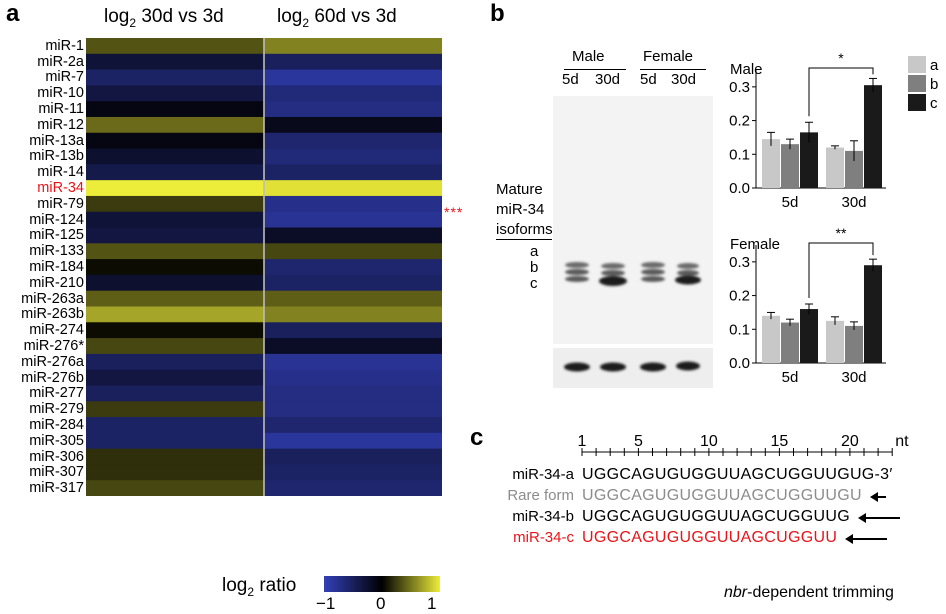  Describe the element at coordinates (454, 212) in the screenshot. I see `significance-stars: ***` at that location.